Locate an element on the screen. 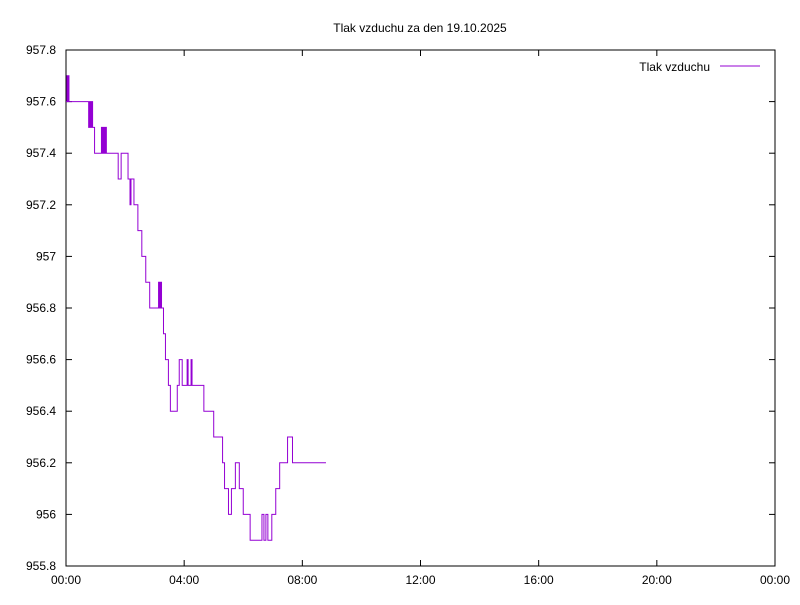 The width and height of the screenshot is (800, 605). y-tick-label: 957.4 is located at coordinates (41, 153).